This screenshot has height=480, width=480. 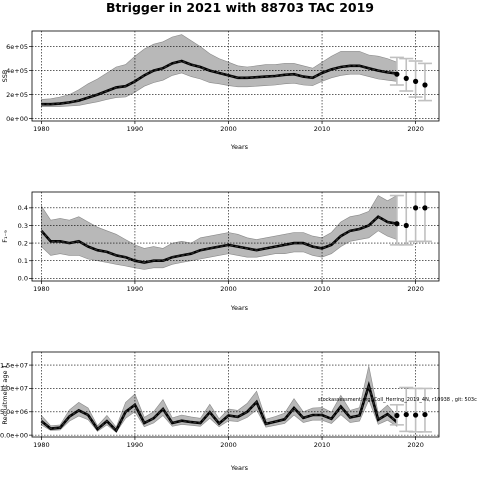 What do you see at coordinates (41, 445) in the screenshot?
I see `recruitment-xtick-label-0: 1980` at bounding box center [41, 445].